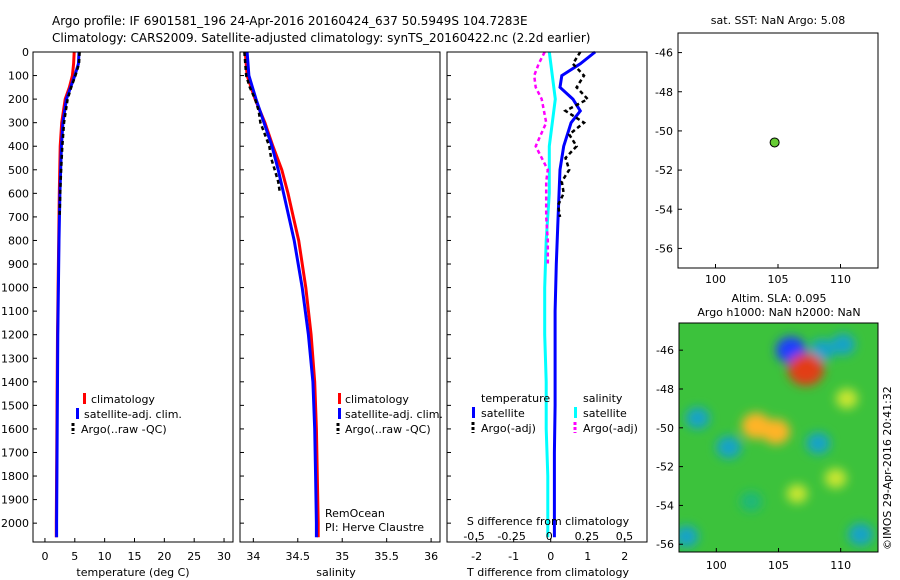 The height and width of the screenshot is (580, 900). I want to click on legend-label-sal-argo: Argo(-adj), so click(610, 428).